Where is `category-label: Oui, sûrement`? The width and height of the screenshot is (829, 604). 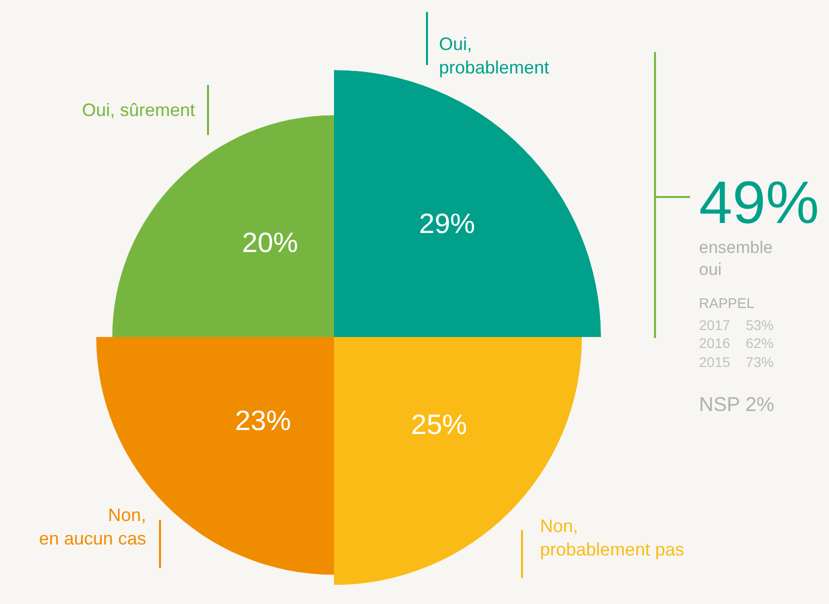
category-label: Oui, sûrement is located at coordinates (139, 110).